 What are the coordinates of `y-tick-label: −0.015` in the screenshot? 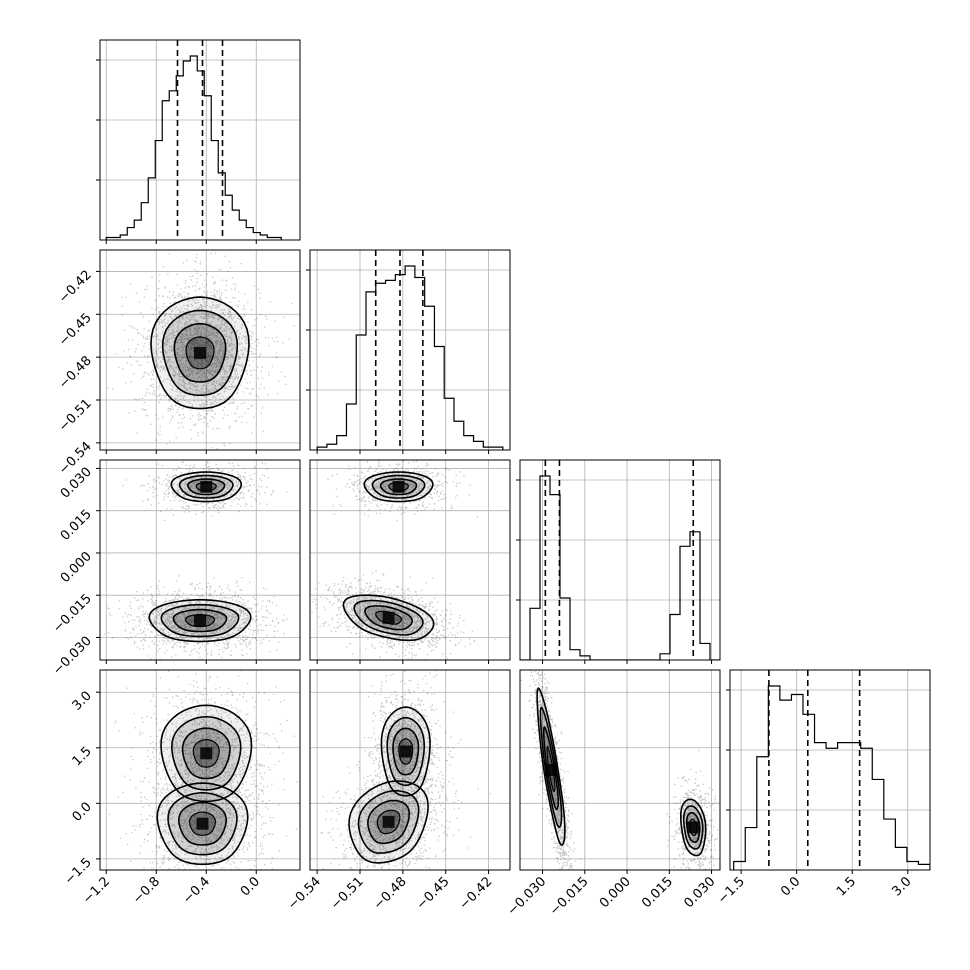 It's located at (72, 613).